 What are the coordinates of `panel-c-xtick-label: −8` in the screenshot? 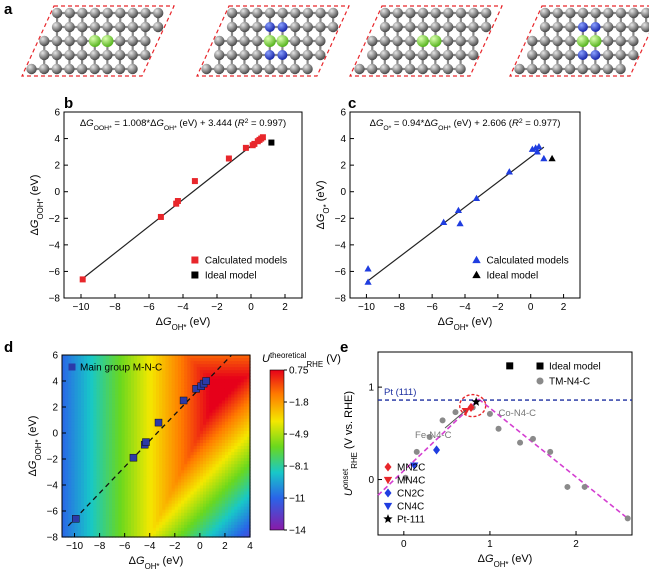 It's located at (400, 307).